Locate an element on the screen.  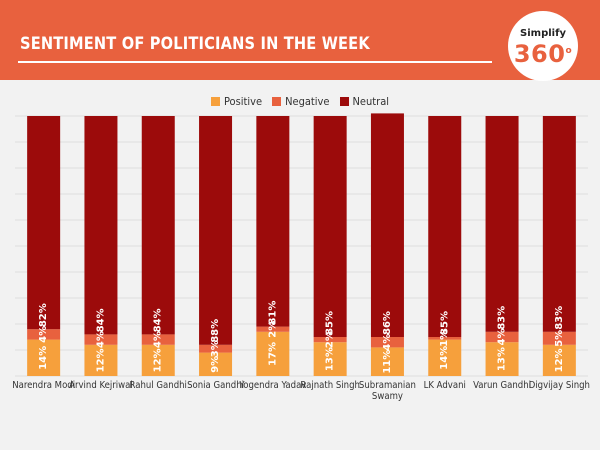
logo-text-360: 360o is located at coordinates (543, 54).